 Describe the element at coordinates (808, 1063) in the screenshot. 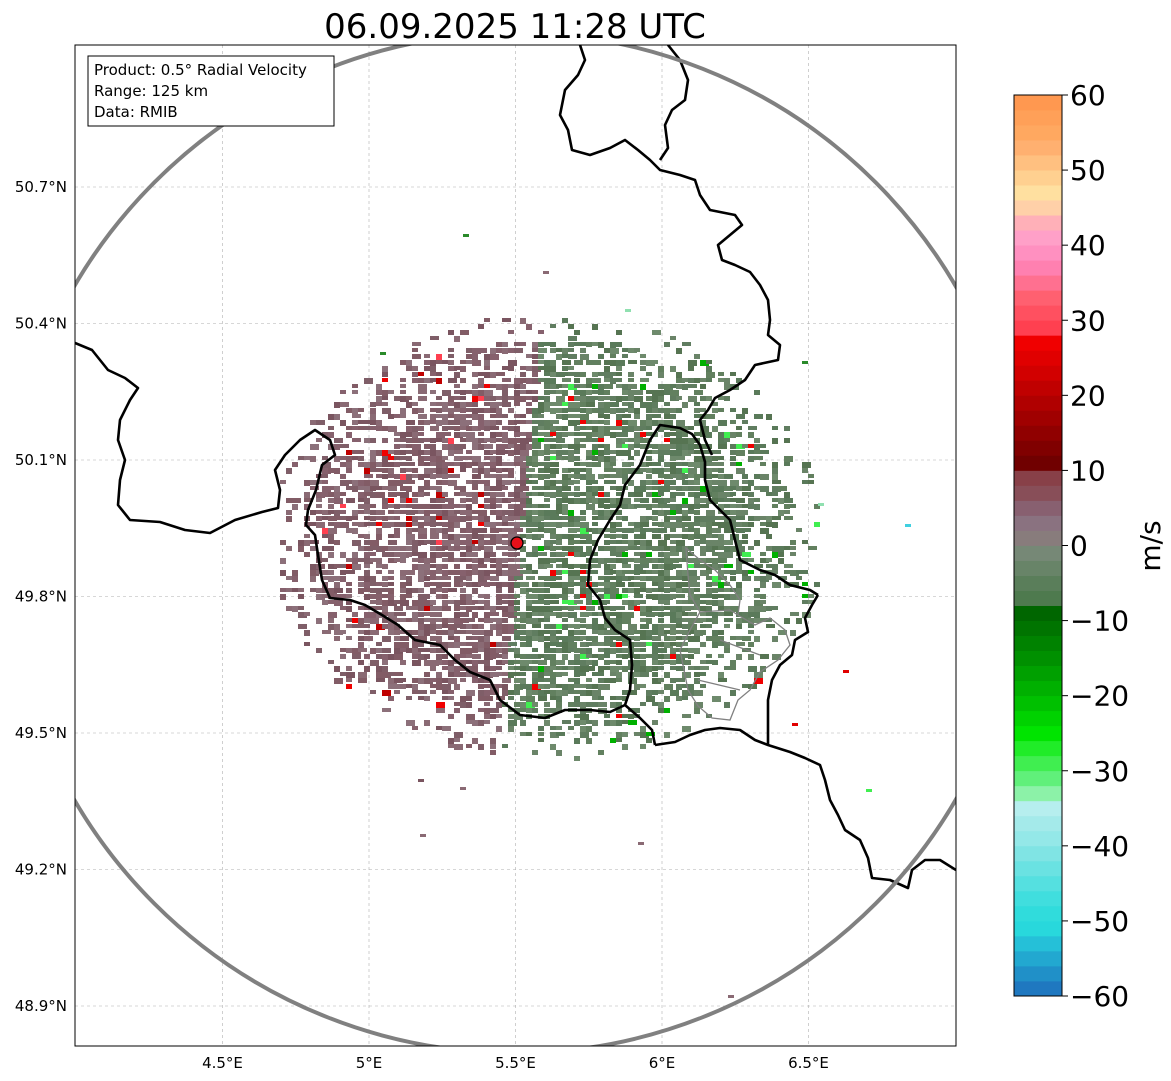

I see `lon-tick-label: 6.5°E` at that location.